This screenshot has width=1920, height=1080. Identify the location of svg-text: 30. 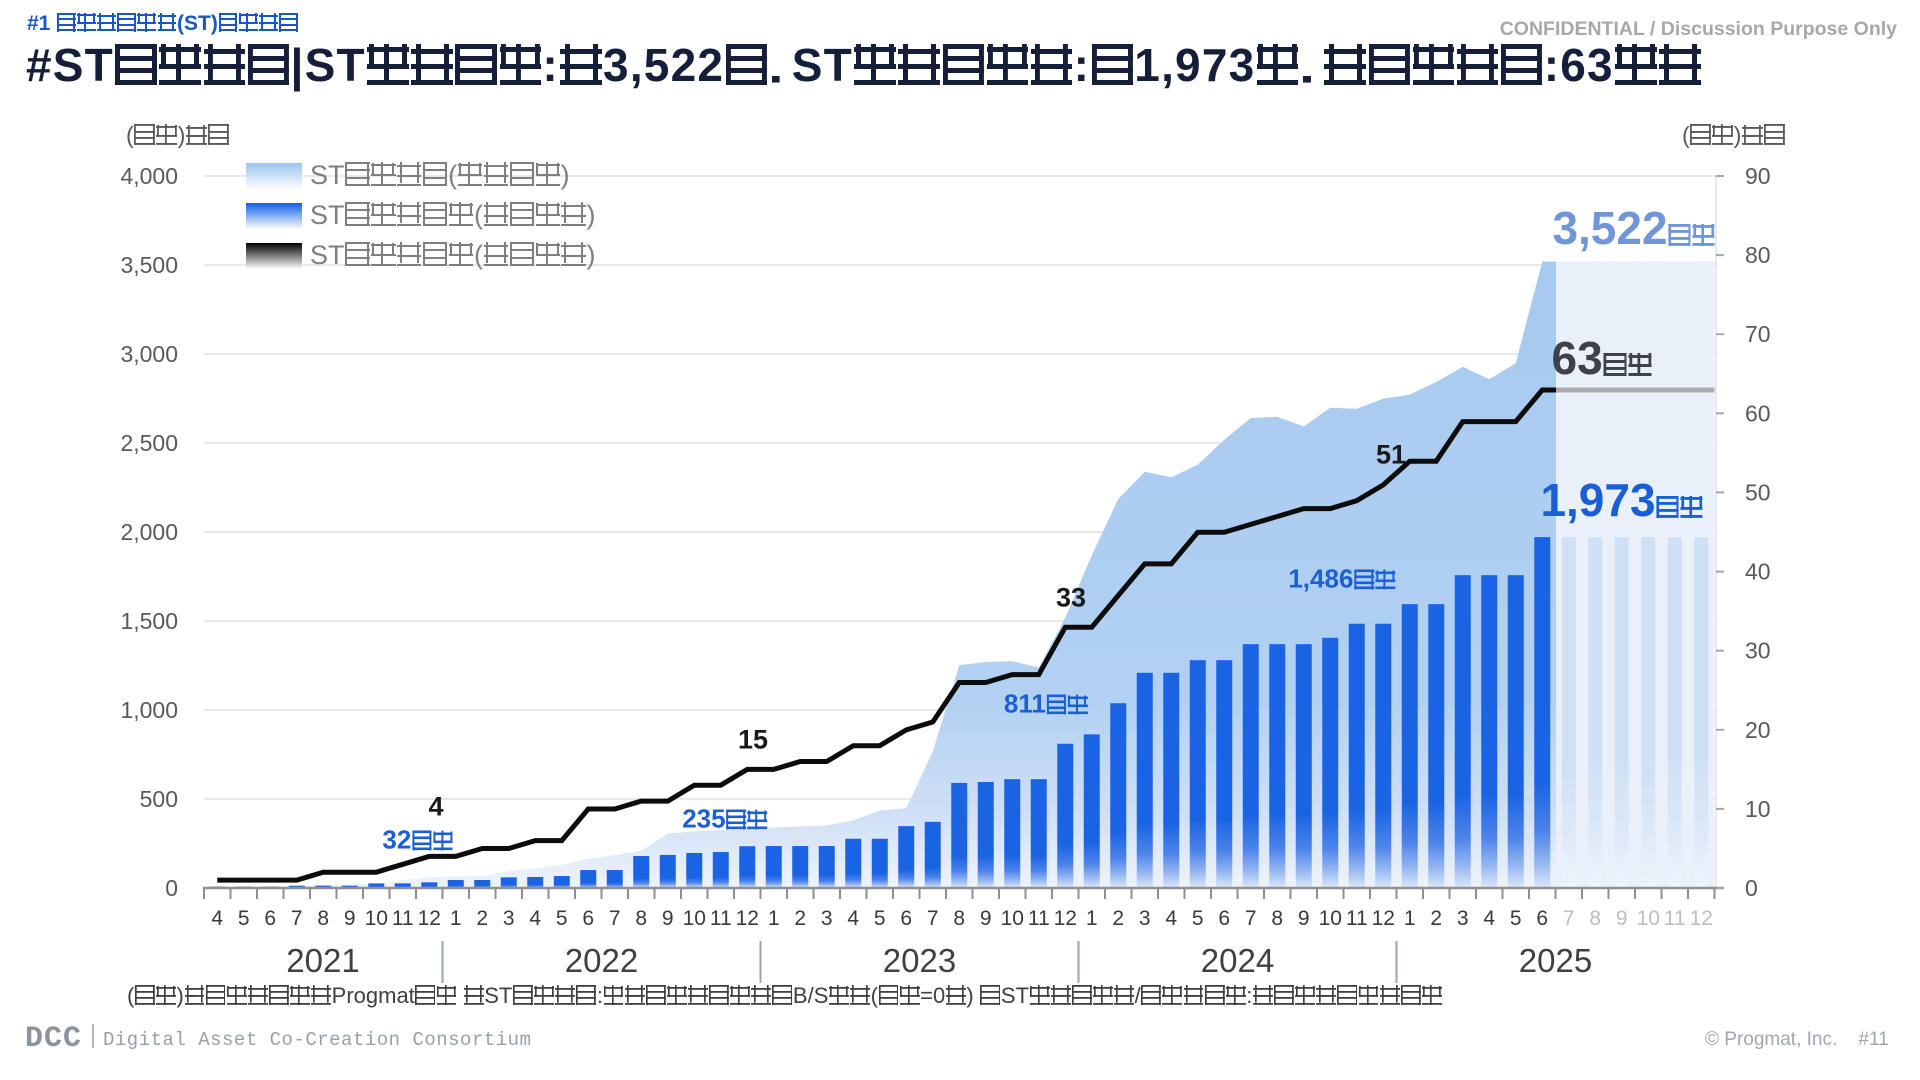
(1758, 651).